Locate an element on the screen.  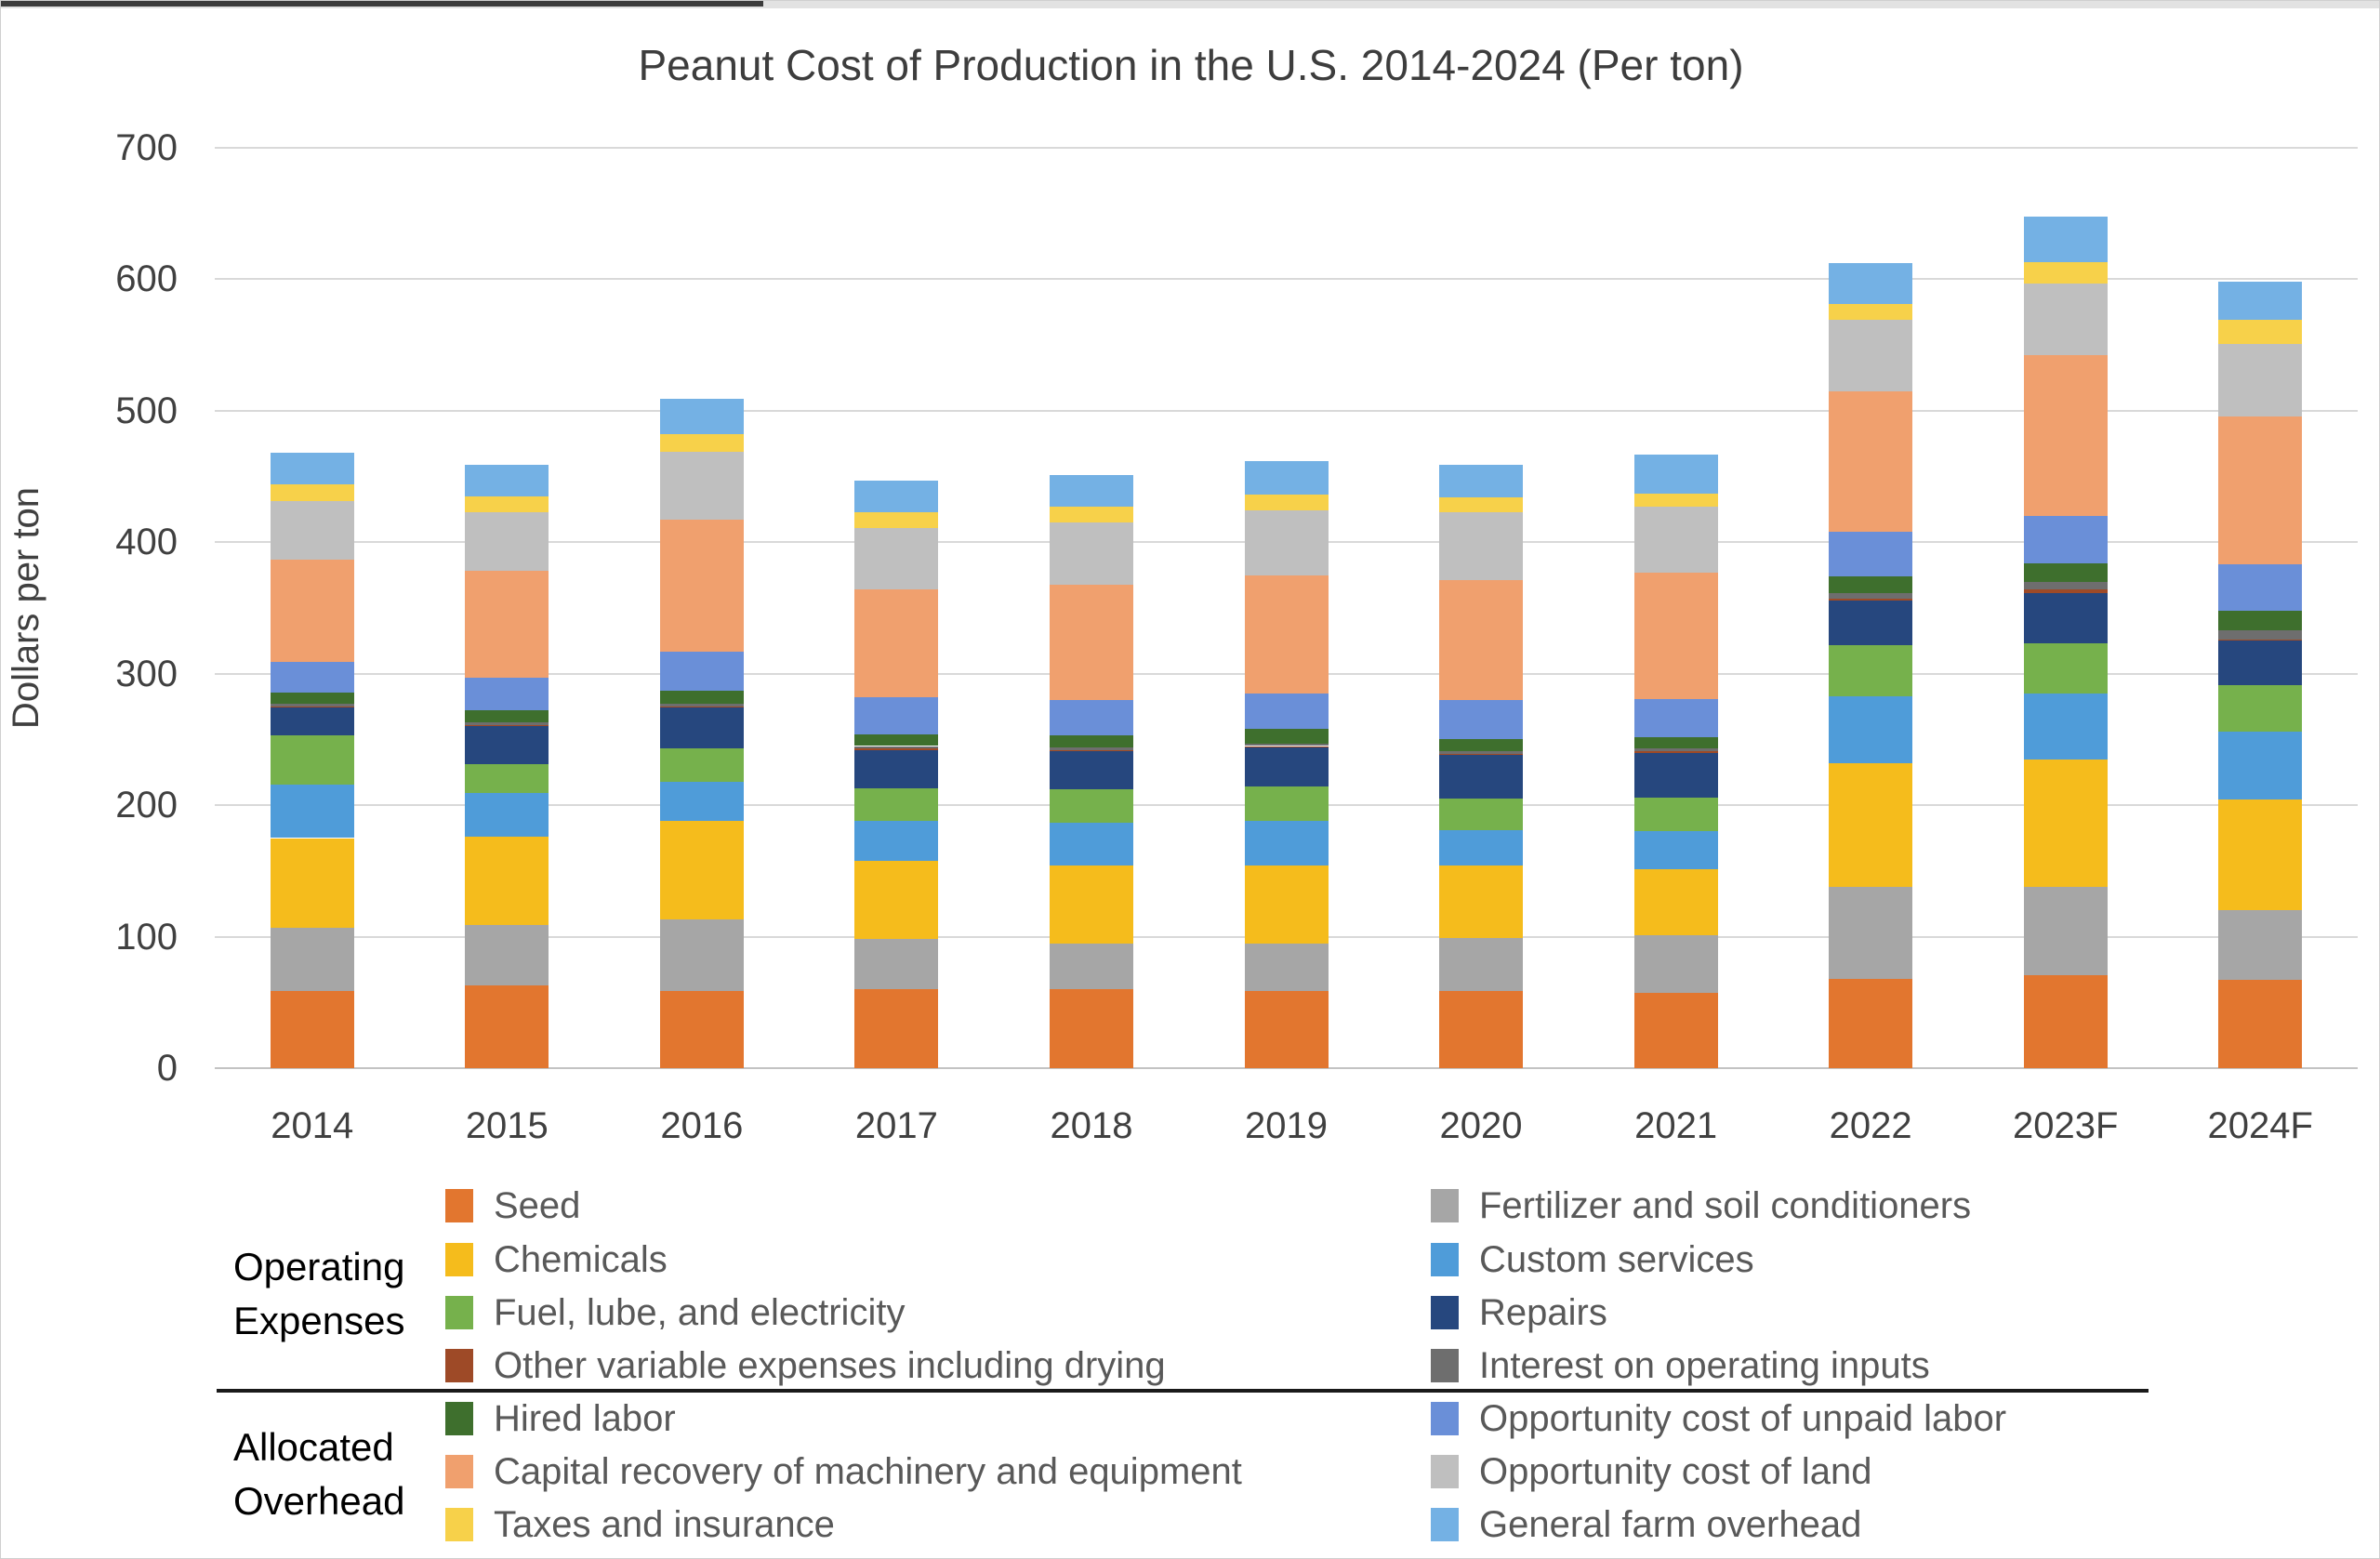
legend-group-label-allocated-overhead: Allocated Overhead is located at coordinates (319, 1474).